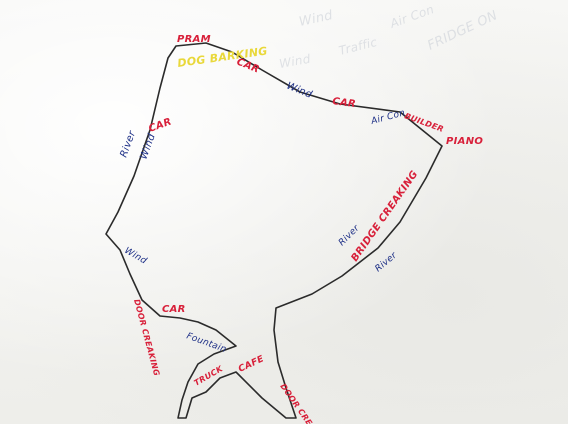  Describe the element at coordinates (174, 309) in the screenshot. I see `label-car-lower: CAR` at that location.